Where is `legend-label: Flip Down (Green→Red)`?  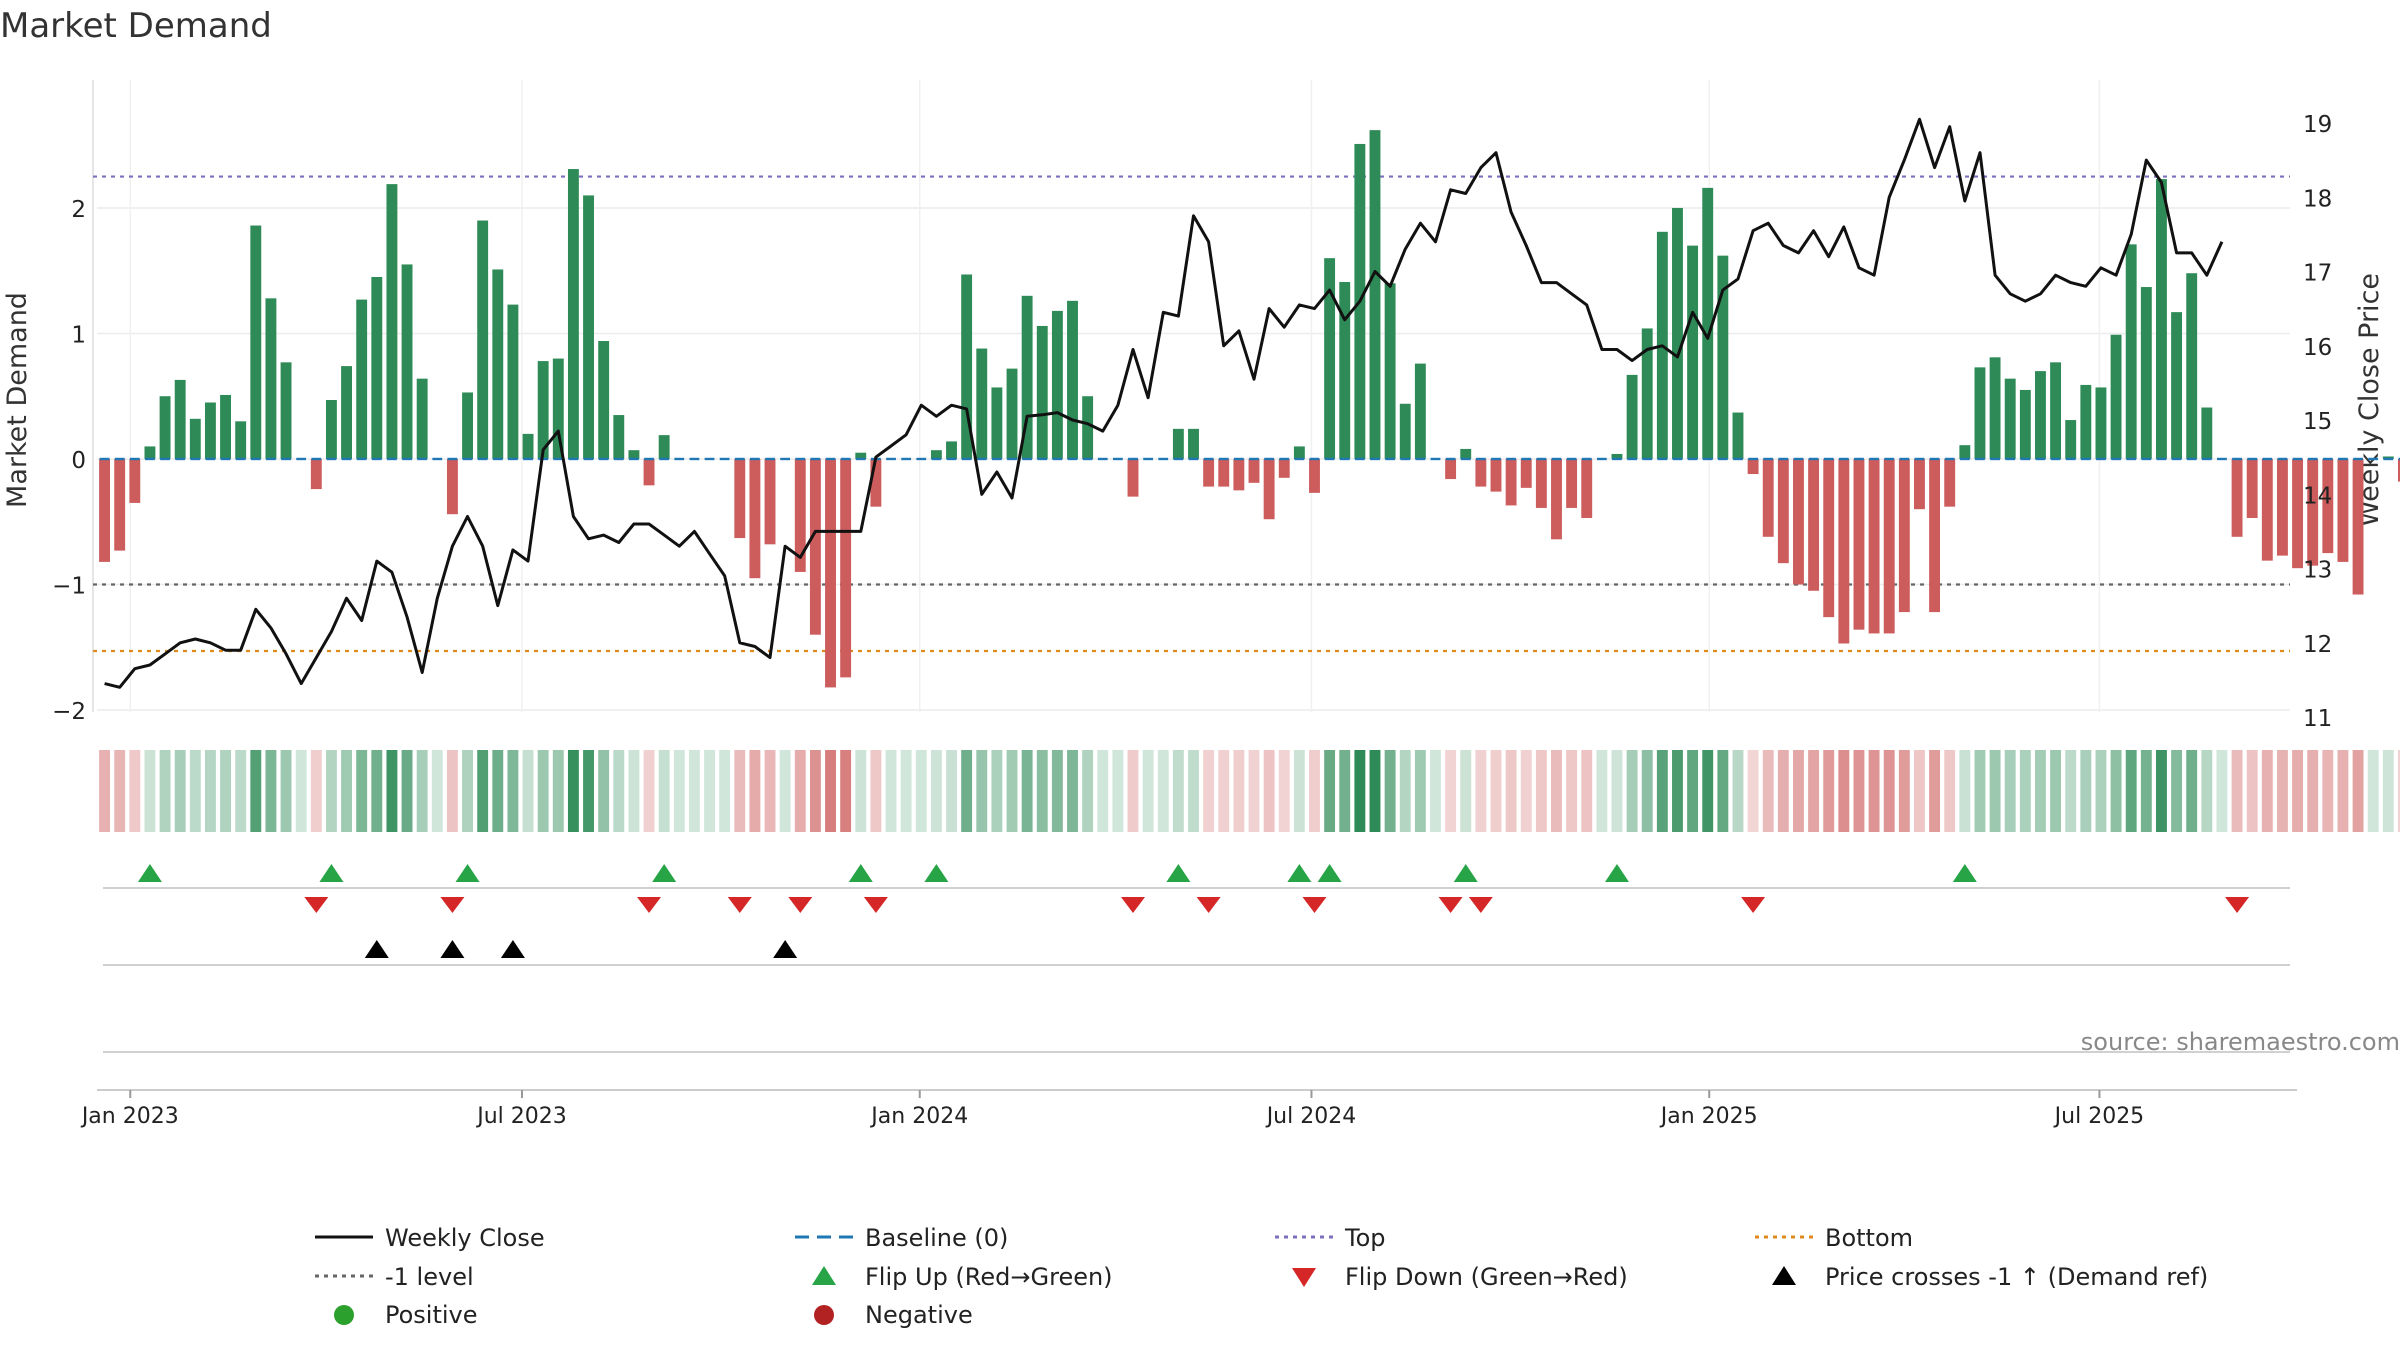
legend-label: Flip Down (Green→Red) is located at coordinates (1486, 1277).